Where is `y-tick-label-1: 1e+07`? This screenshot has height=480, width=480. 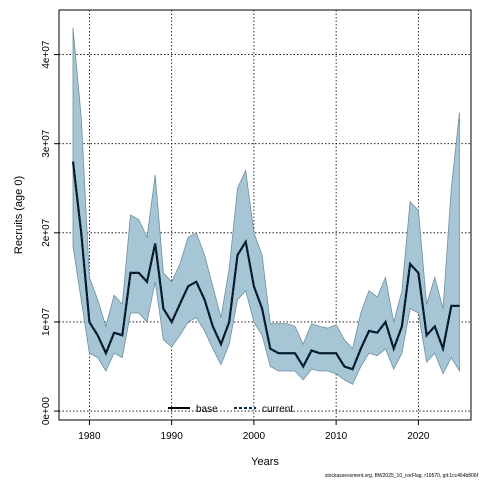 y-tick-label-1: 1e+07 is located at coordinates (46, 322).